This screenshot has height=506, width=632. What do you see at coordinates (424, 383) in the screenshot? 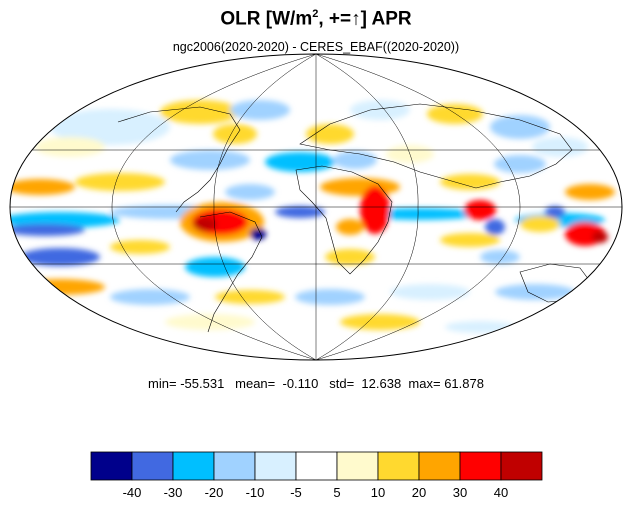
I see `stat-max-label: max=` at bounding box center [424, 383].